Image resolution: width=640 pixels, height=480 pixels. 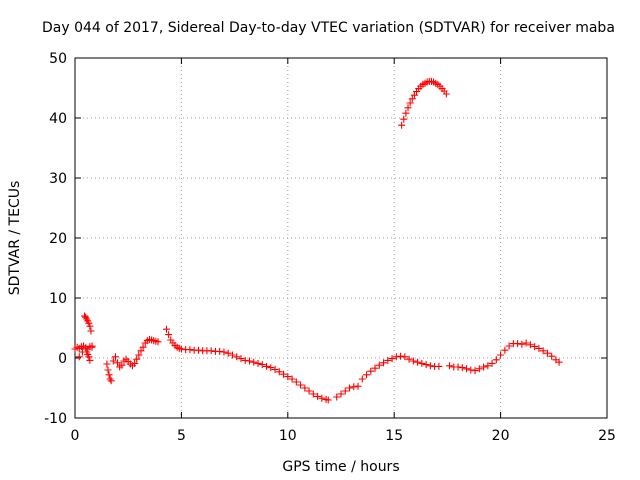 What do you see at coordinates (501, 436) in the screenshot?
I see `x-tick-label: 20` at bounding box center [501, 436].